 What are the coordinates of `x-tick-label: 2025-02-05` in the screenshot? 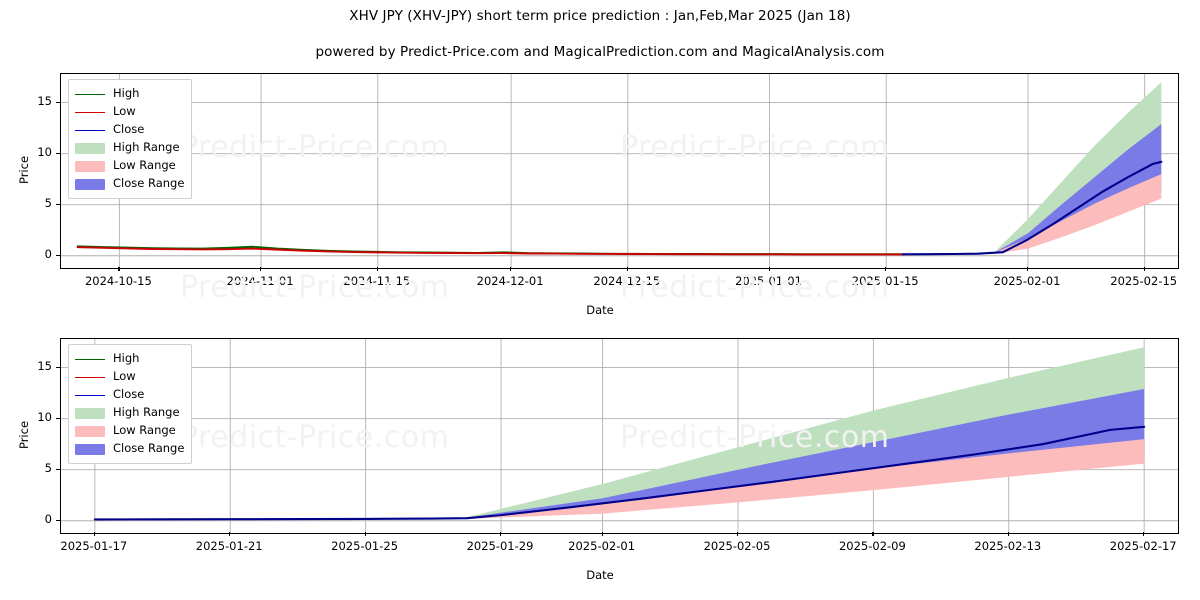 It's located at (737, 546).